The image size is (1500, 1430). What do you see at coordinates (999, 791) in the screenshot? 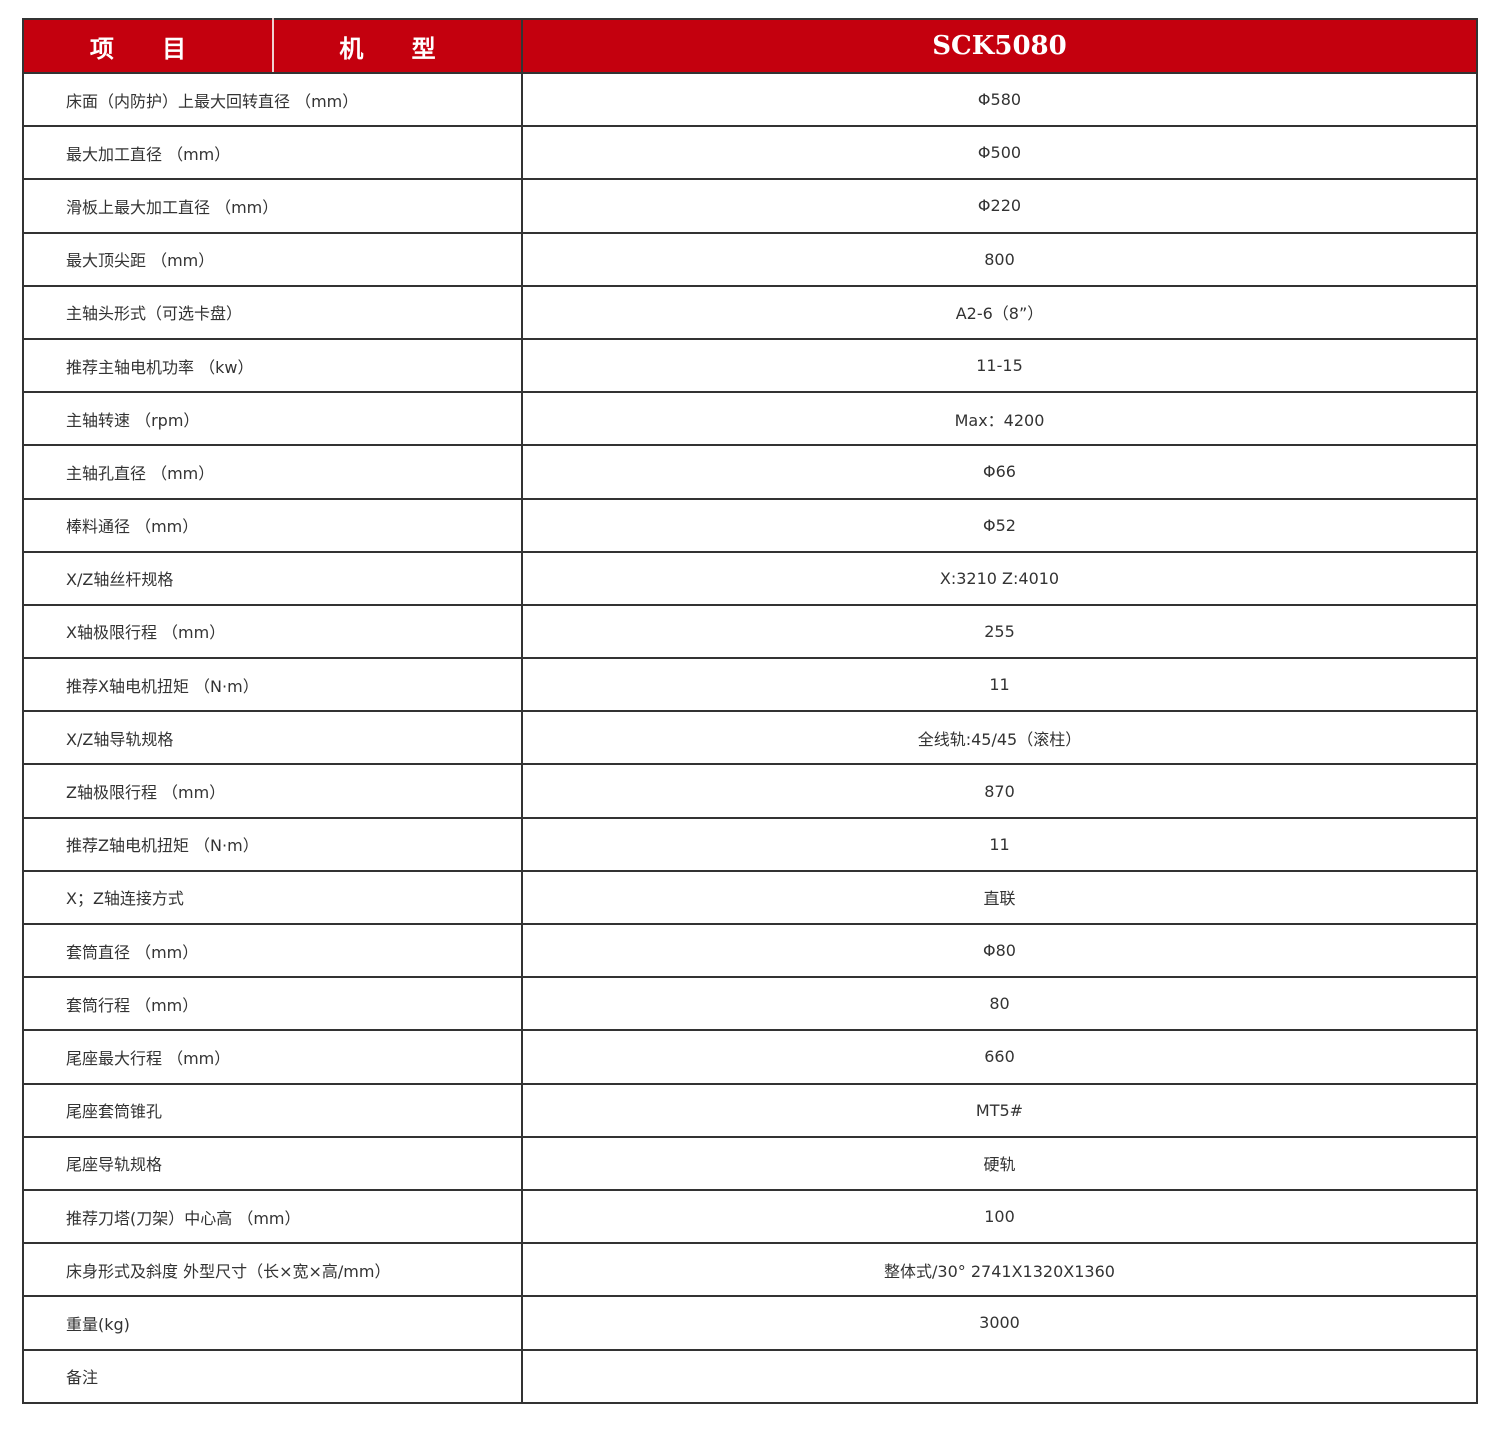
I see `spec-value: 870` at bounding box center [999, 791].